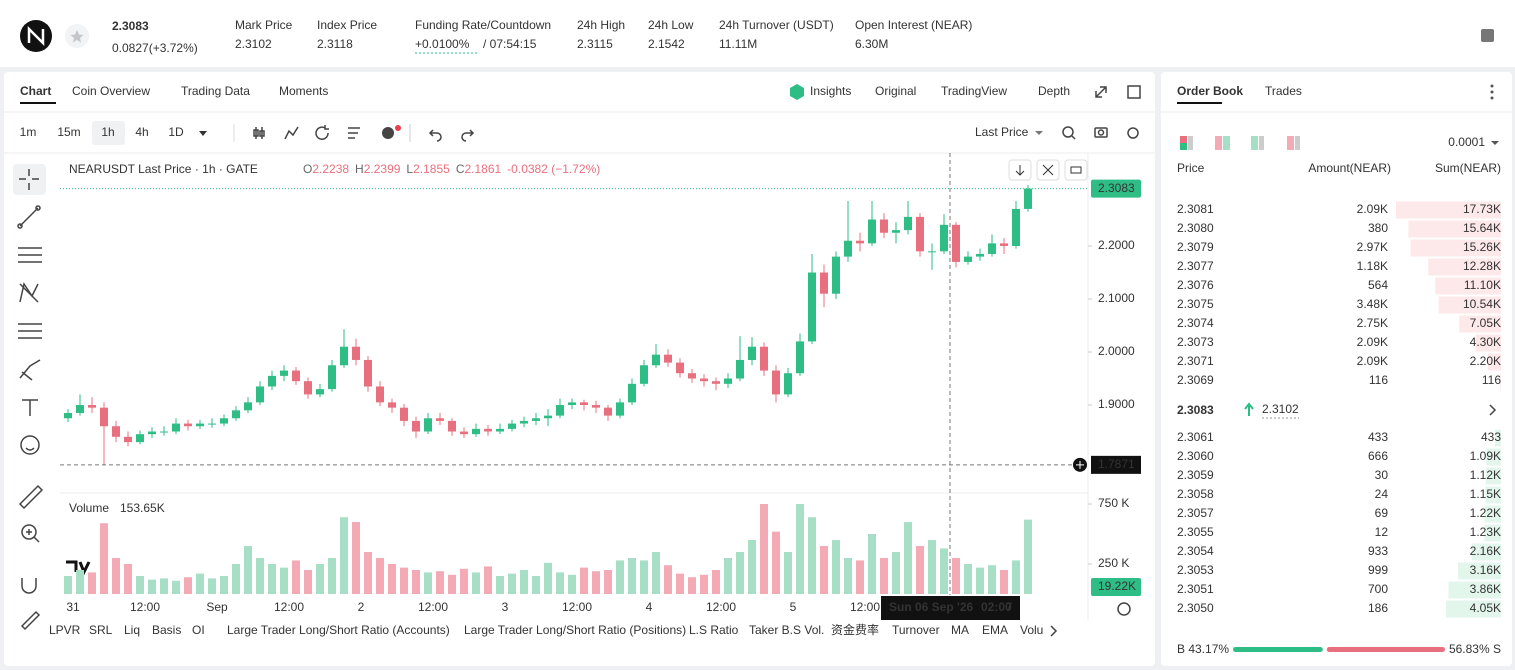 Image resolution: width=1515 pixels, height=670 pixels. I want to click on book-sum: 17.73K, so click(1482, 209).